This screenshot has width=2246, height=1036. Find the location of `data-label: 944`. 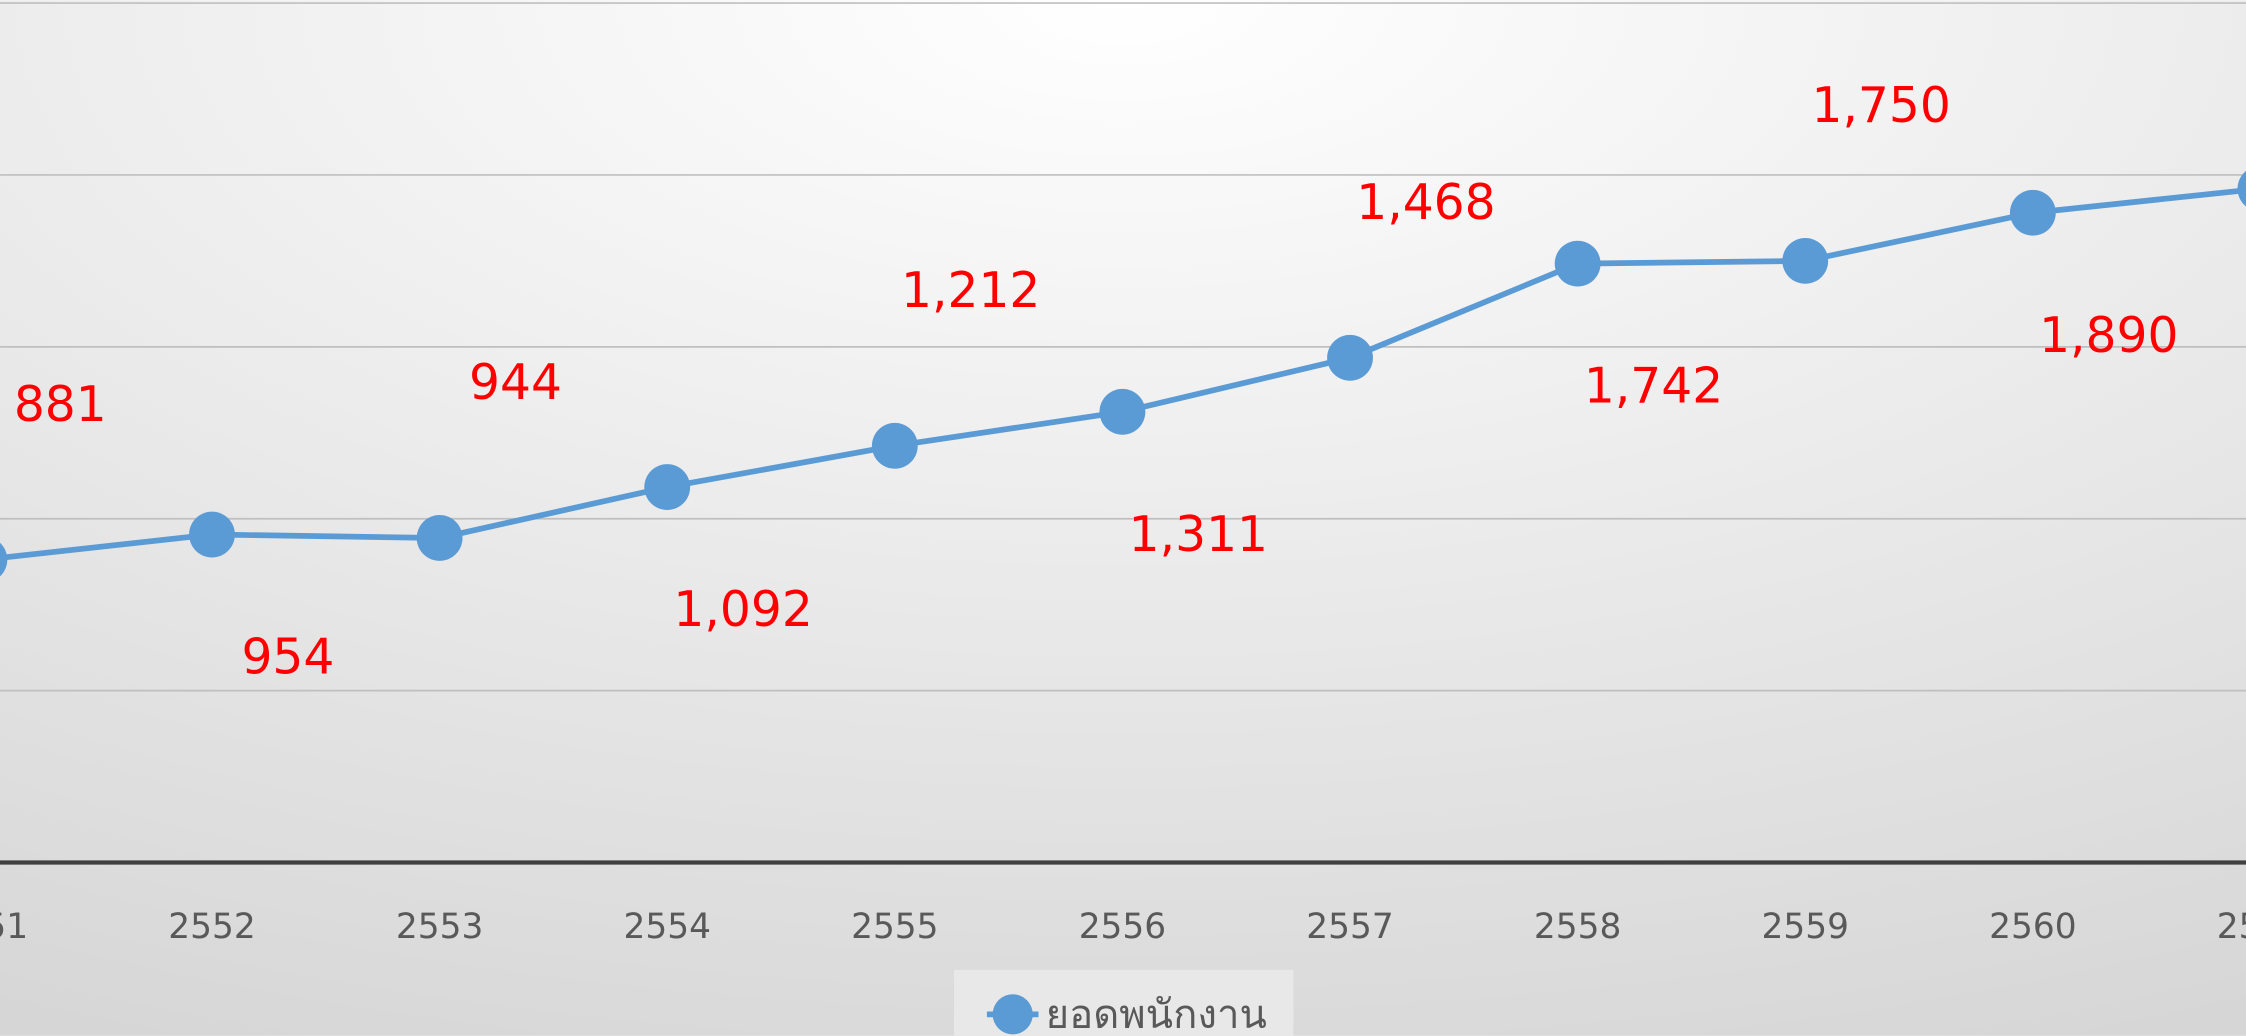

data-label: 944 is located at coordinates (515, 383).